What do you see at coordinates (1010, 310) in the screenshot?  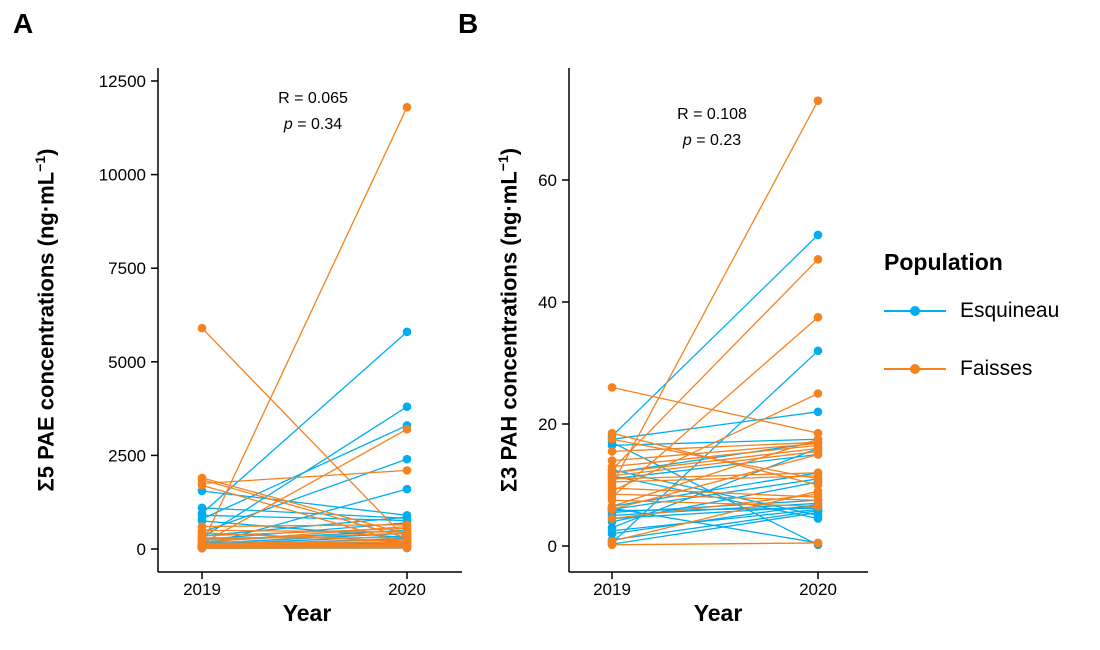 I see `legend-label: Esquineau` at bounding box center [1010, 310].